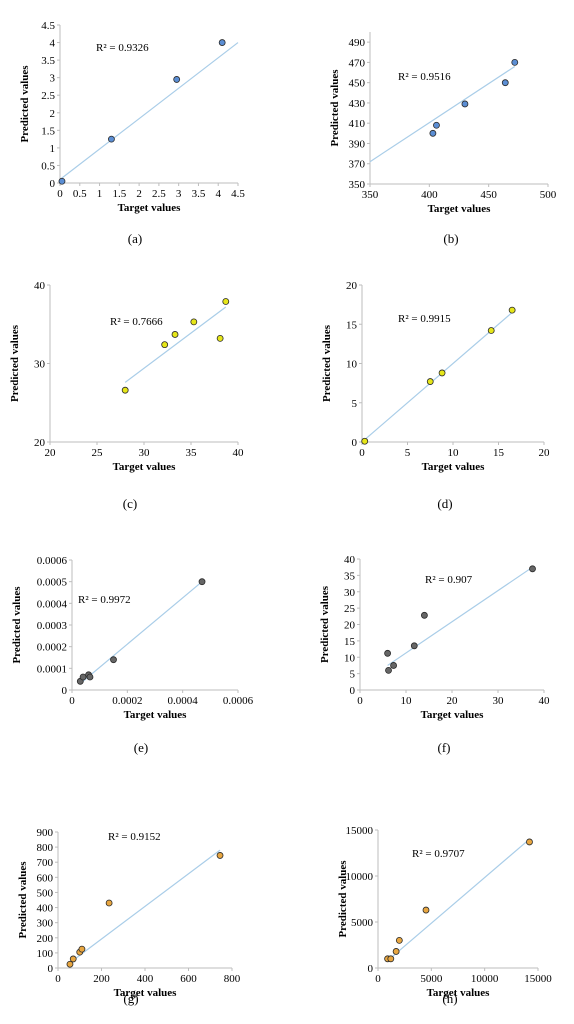  I want to click on x-tick-label: 0.5, so click(80, 194).